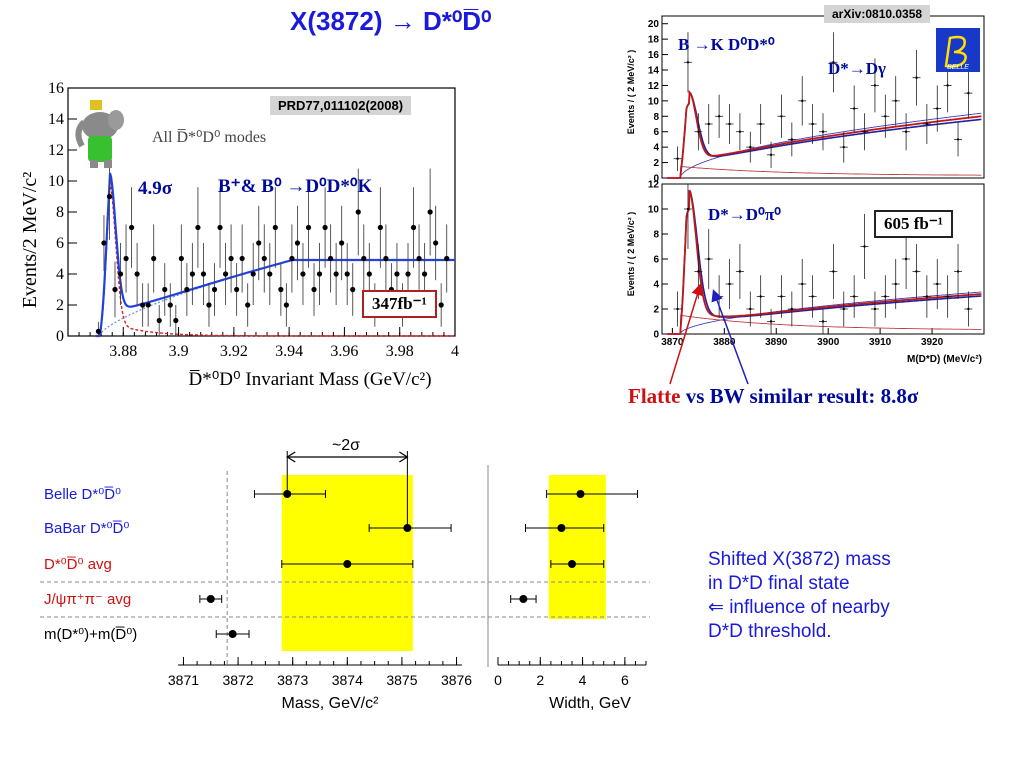  Describe the element at coordinates (744, 214) in the screenshot. I see `belle-bottom-subchannel: D*→D⁰π⁰` at that location.